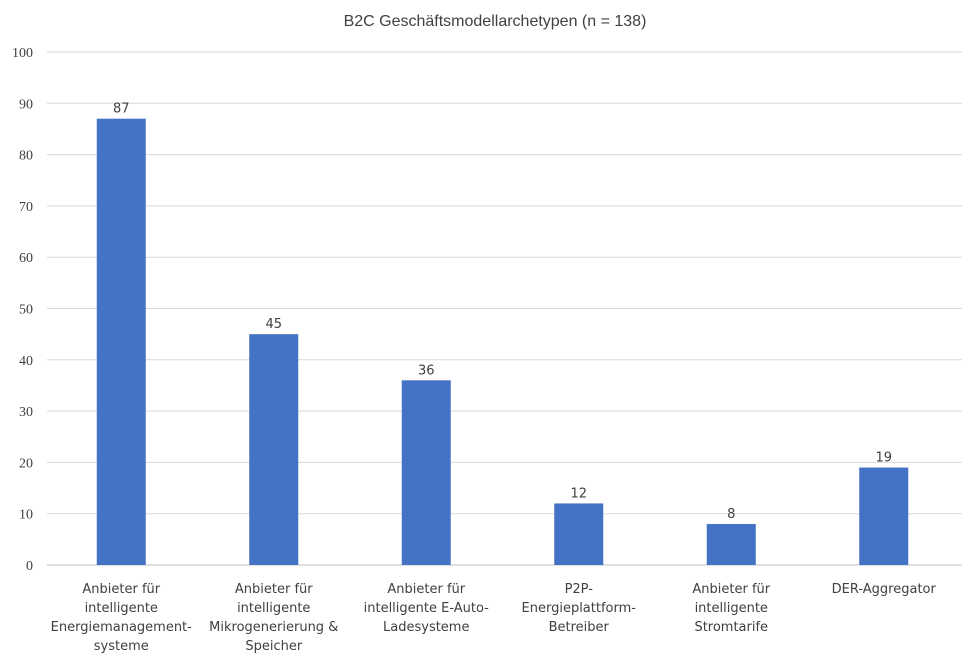 Image resolution: width=962 pixels, height=655 pixels. What do you see at coordinates (579, 627) in the screenshot?
I see `category-label-line: Betreiber` at bounding box center [579, 627].